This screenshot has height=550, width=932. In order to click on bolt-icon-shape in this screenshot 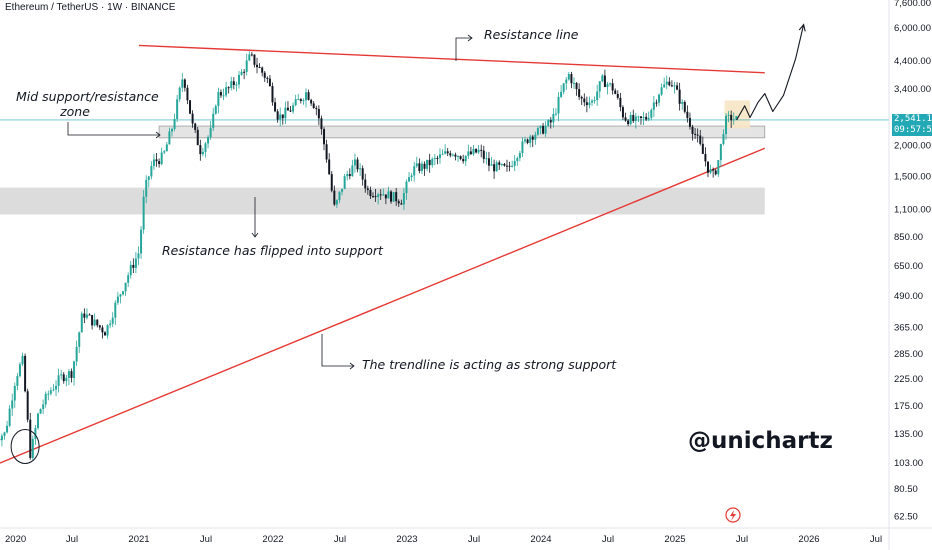, I will do `click(733, 515)`.